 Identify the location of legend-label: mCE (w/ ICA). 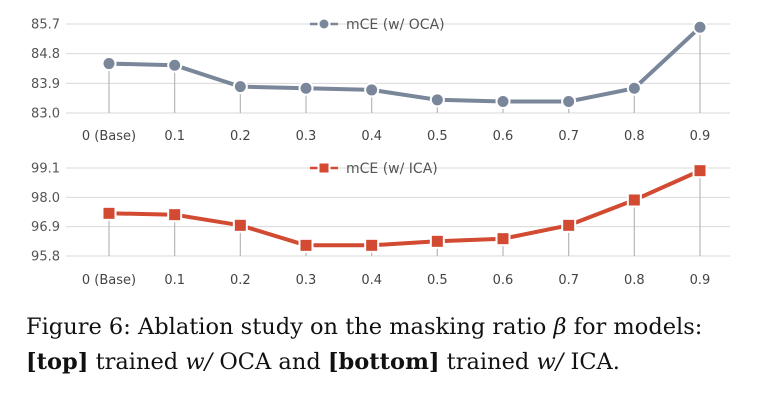
(392, 169).